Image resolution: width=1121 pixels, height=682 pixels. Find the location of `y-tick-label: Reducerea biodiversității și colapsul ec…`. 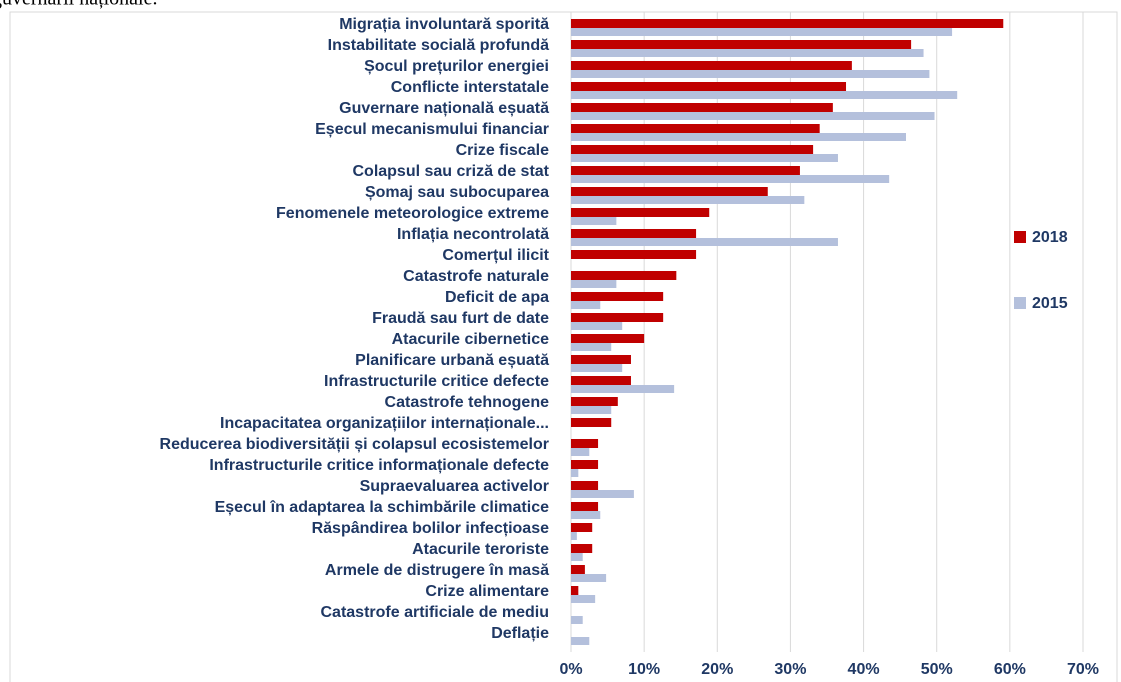

y-tick-label: Reducerea biodiversității și colapsul ec… is located at coordinates (354, 444).